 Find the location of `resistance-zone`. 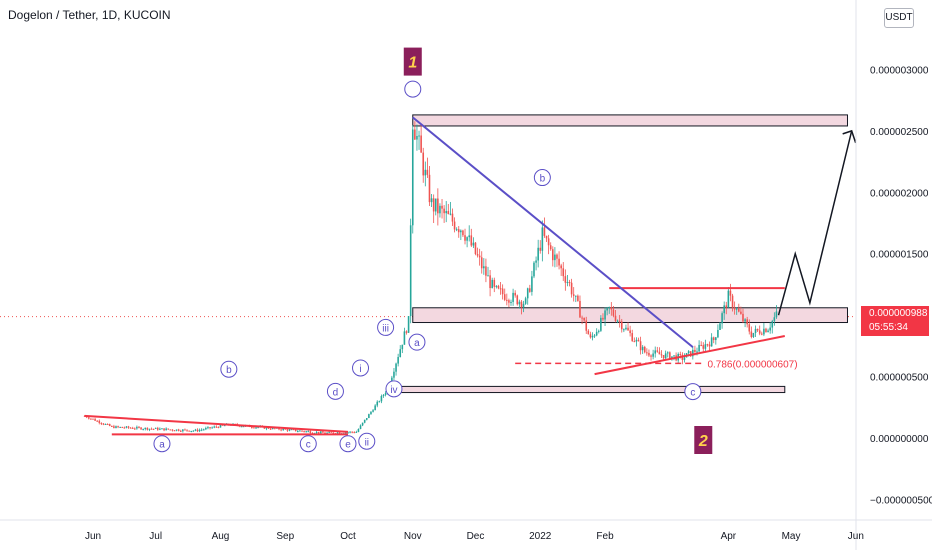

resistance-zone is located at coordinates (630, 315).